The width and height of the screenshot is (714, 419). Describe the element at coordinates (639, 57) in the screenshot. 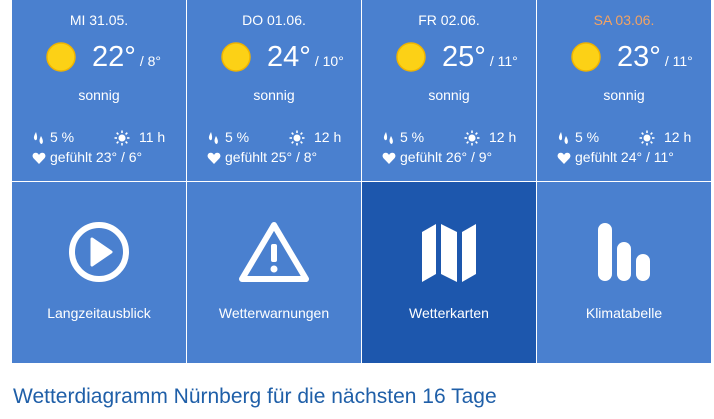

I see `temp-max: 23°` at that location.